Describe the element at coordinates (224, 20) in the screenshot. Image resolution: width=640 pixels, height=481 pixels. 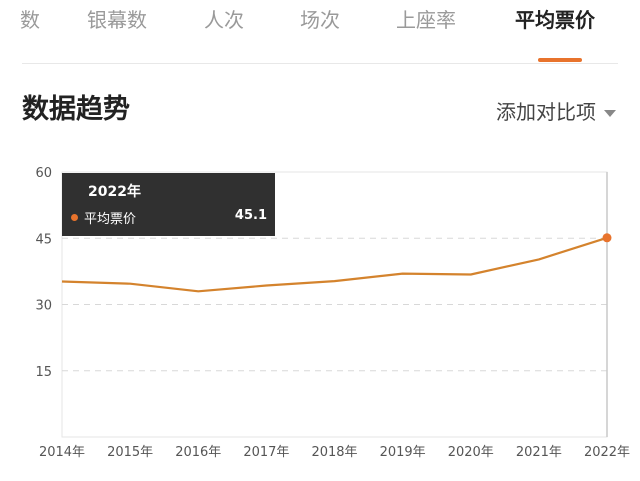
I see `tab-admissions: 人次` at that location.